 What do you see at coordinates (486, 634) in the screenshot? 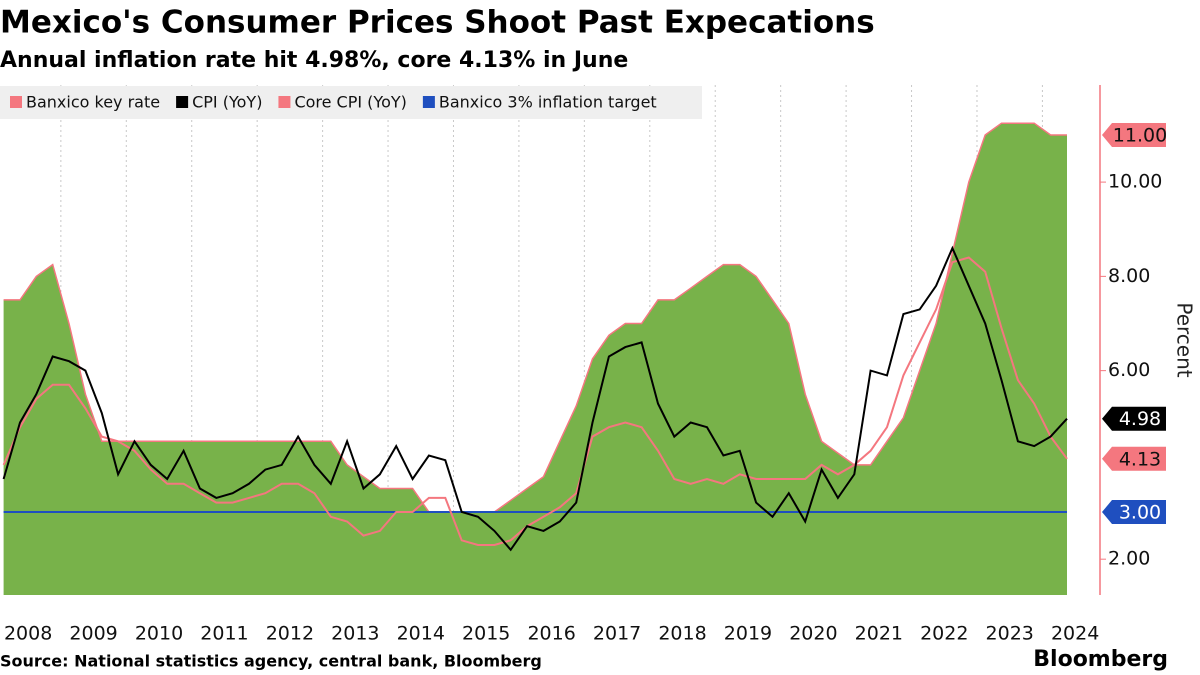
I see `x-tick-label: 2015` at bounding box center [486, 634].